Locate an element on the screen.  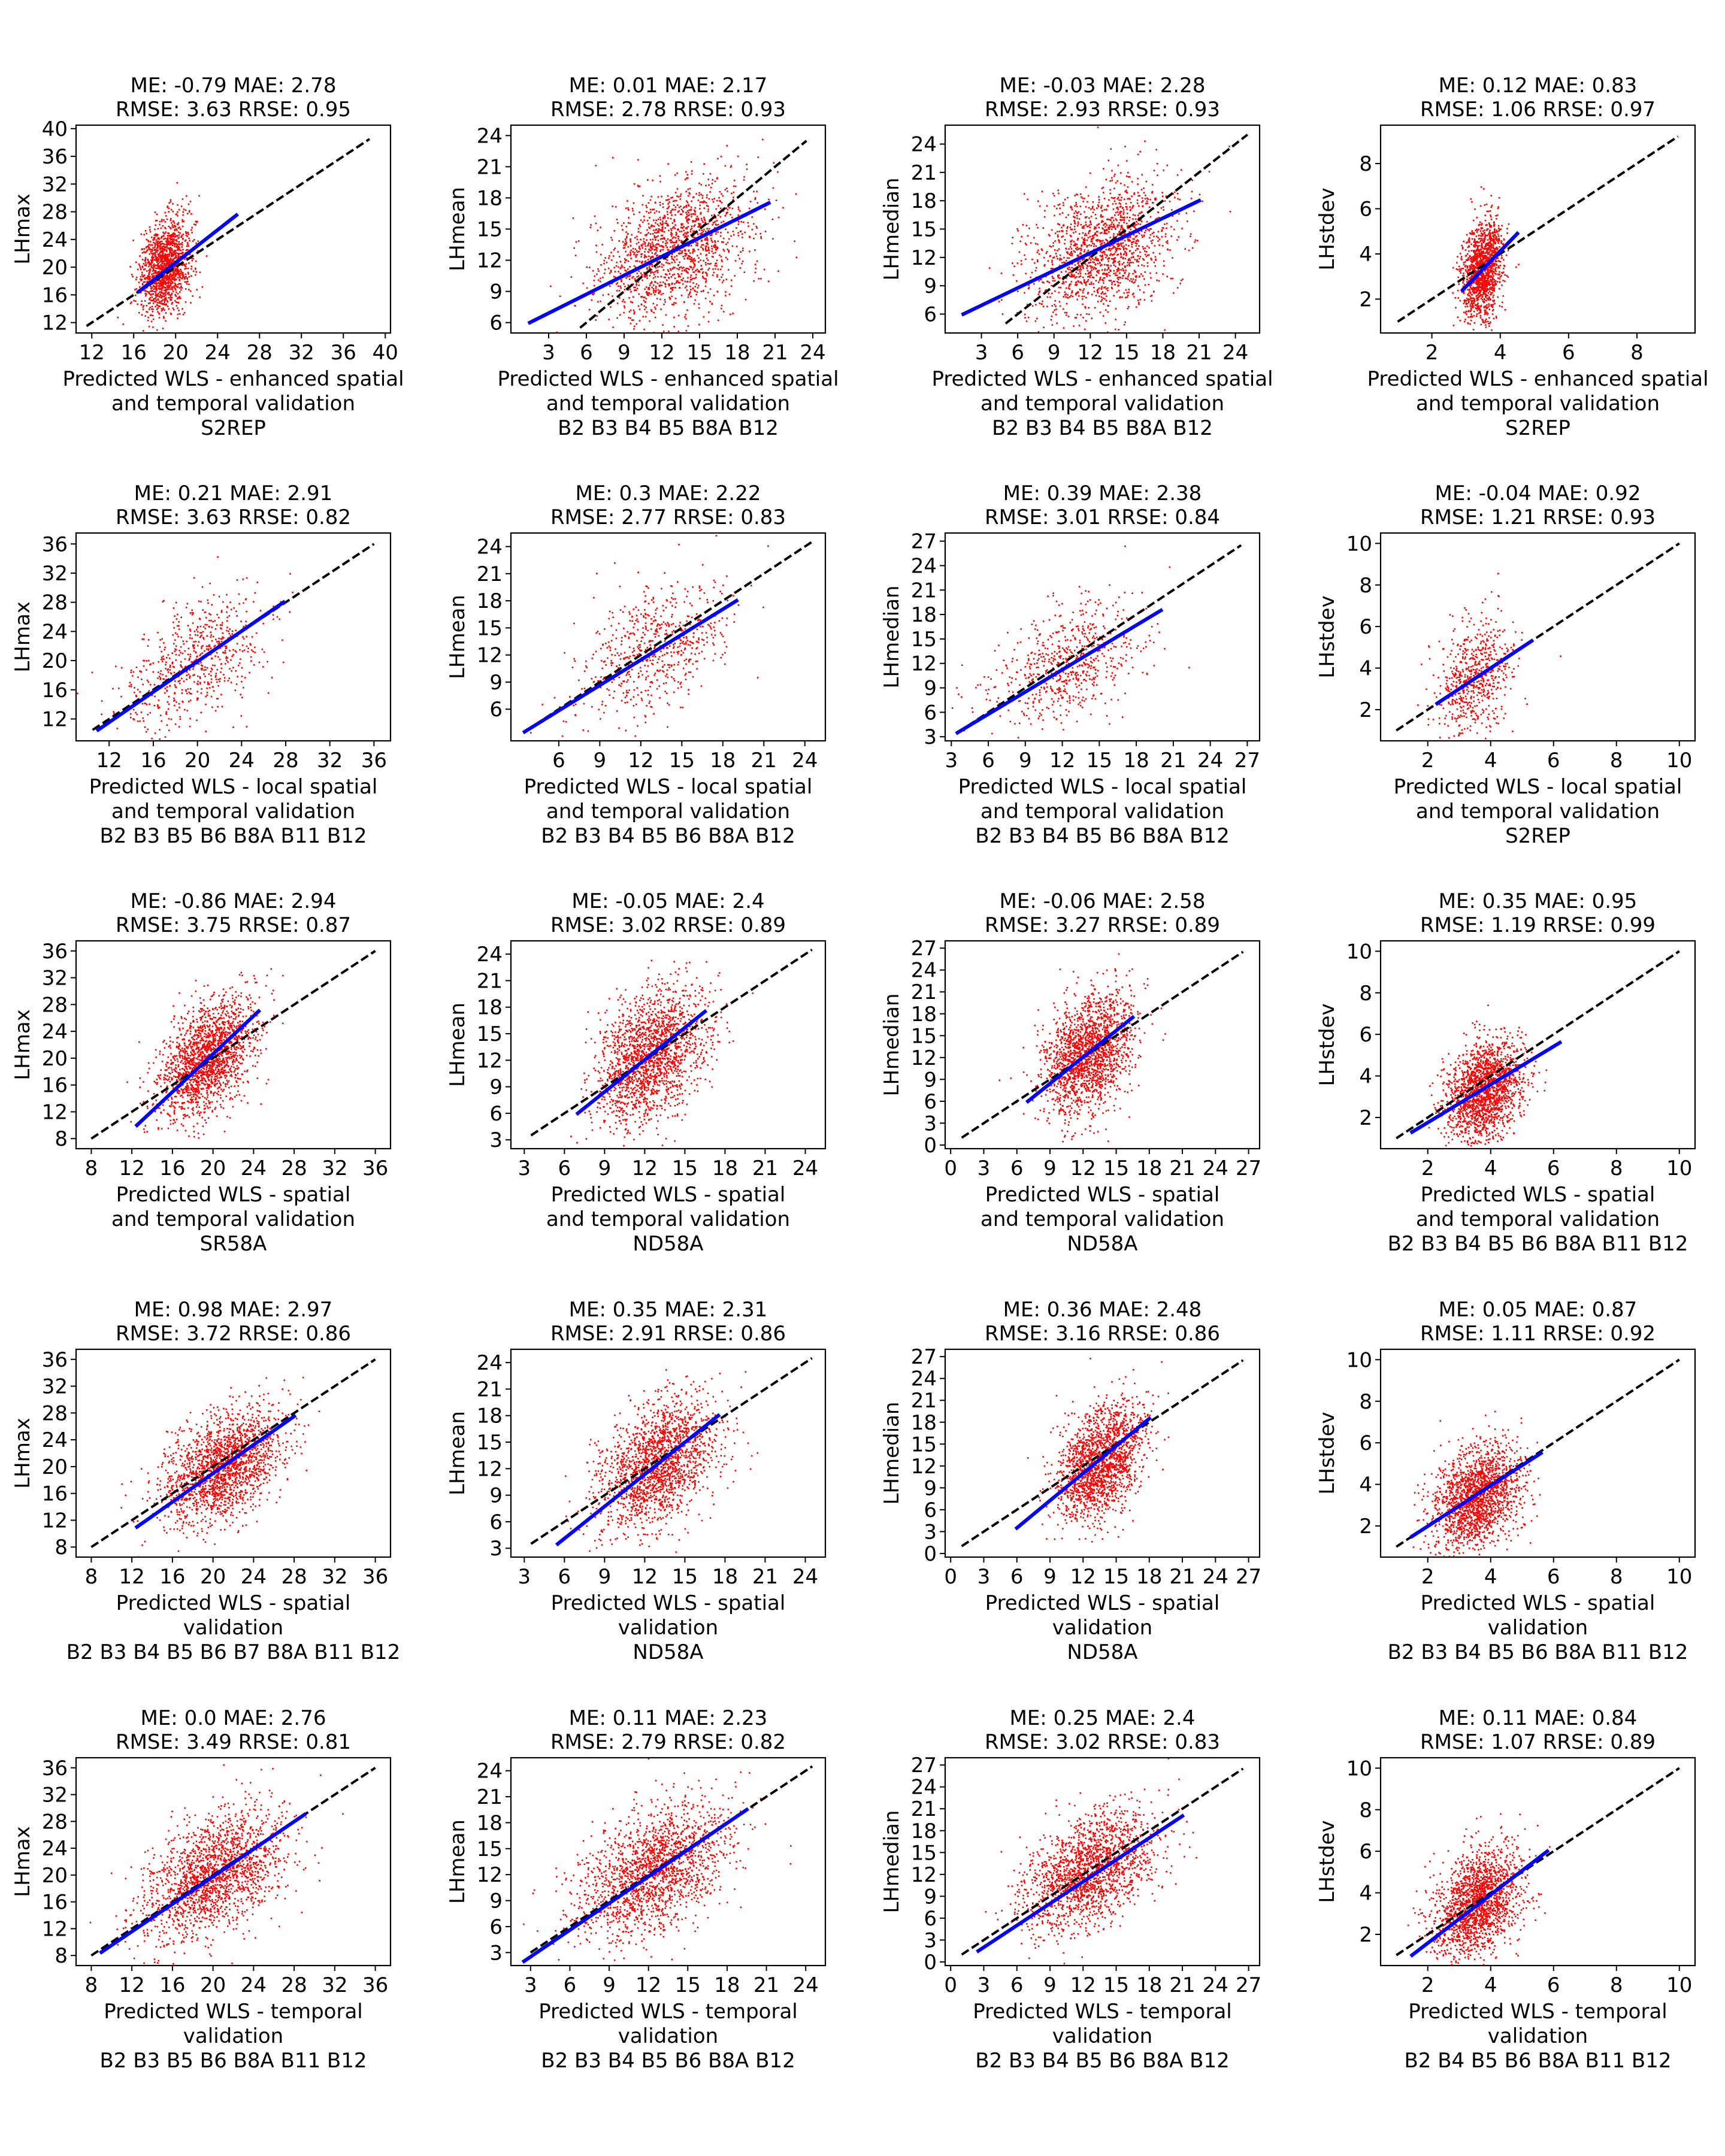
y-tick-label: 32 is located at coordinates (55, 184).